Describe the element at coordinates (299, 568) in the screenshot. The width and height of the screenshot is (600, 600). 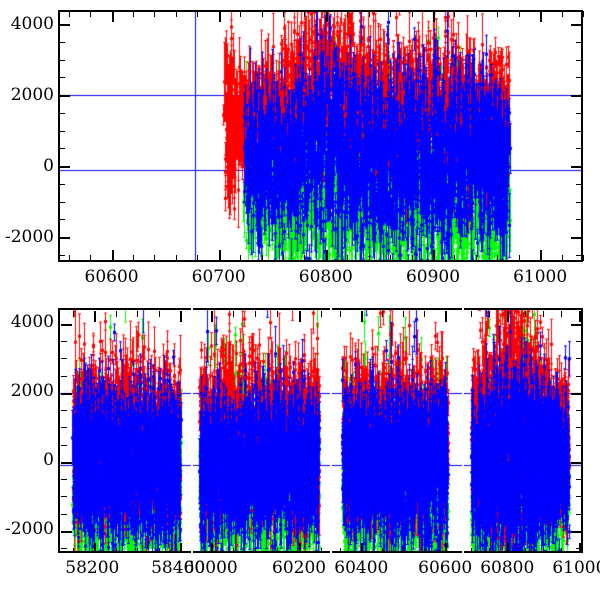
I see `bottom-x-ticklabel: 60200` at that location.